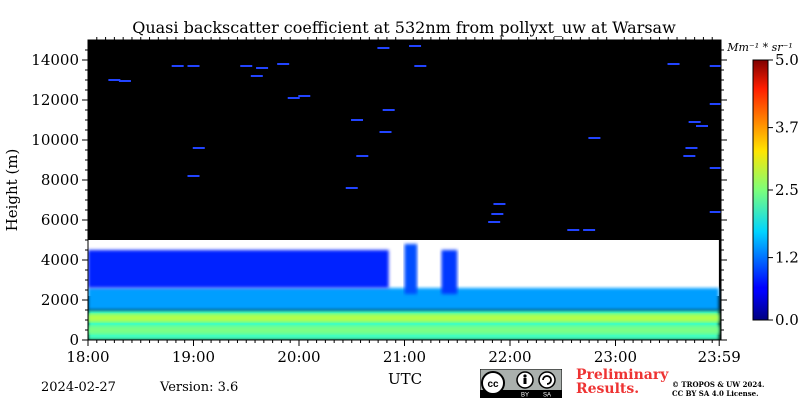  Describe the element at coordinates (718, 384) in the screenshot. I see `copyright-line-1: © TROPOS & UW 2024.` at that location.